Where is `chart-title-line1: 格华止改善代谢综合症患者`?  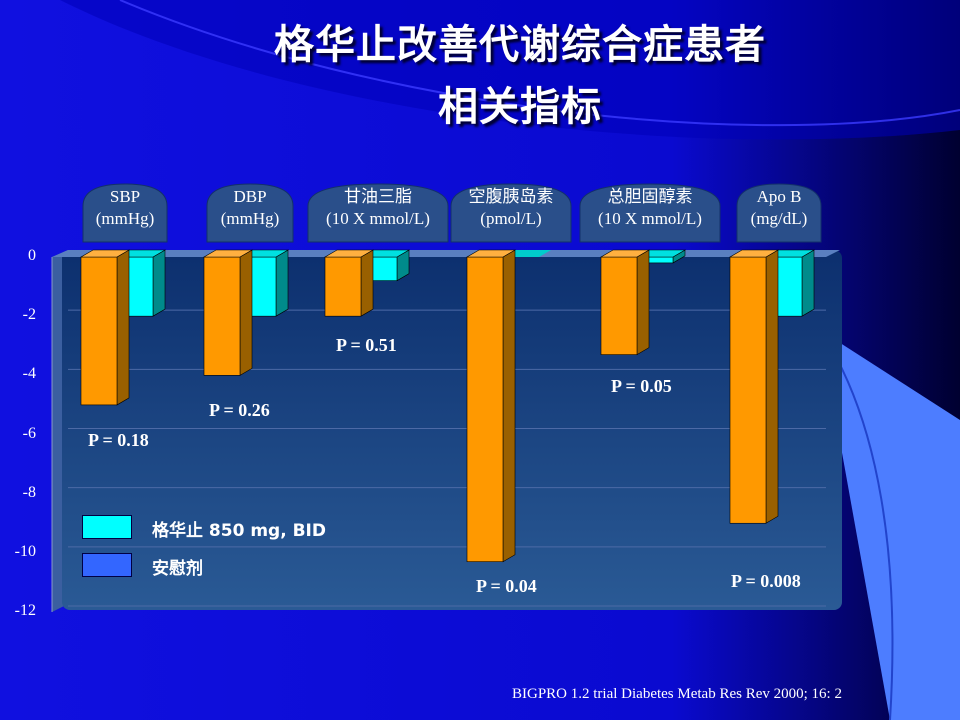 chart-title-line1: 格华止改善代谢综合症患者 is located at coordinates (520, 45).